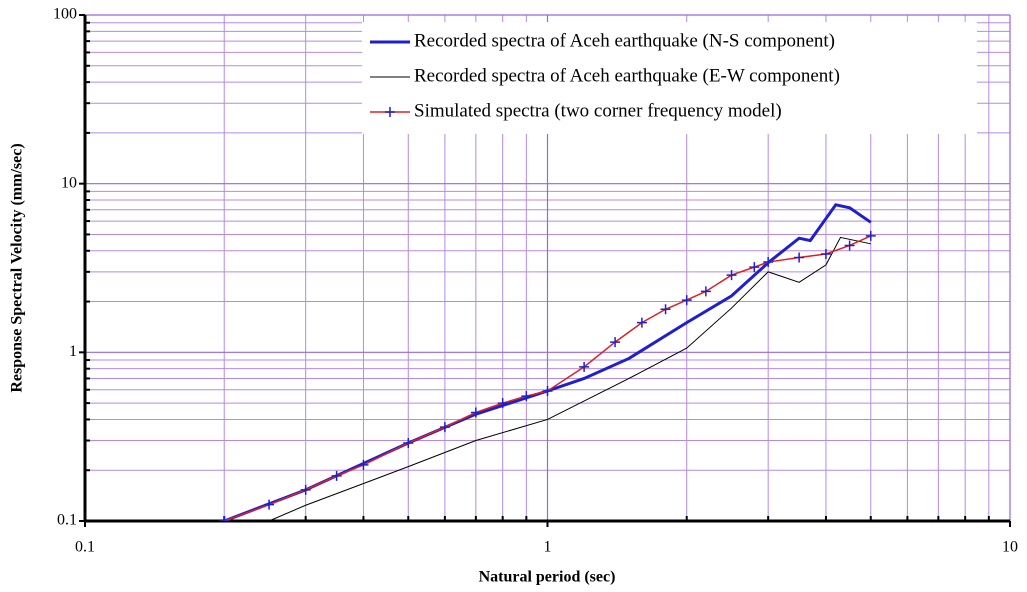 The height and width of the screenshot is (592, 1027). I want to click on legend-box, so click(669, 78).